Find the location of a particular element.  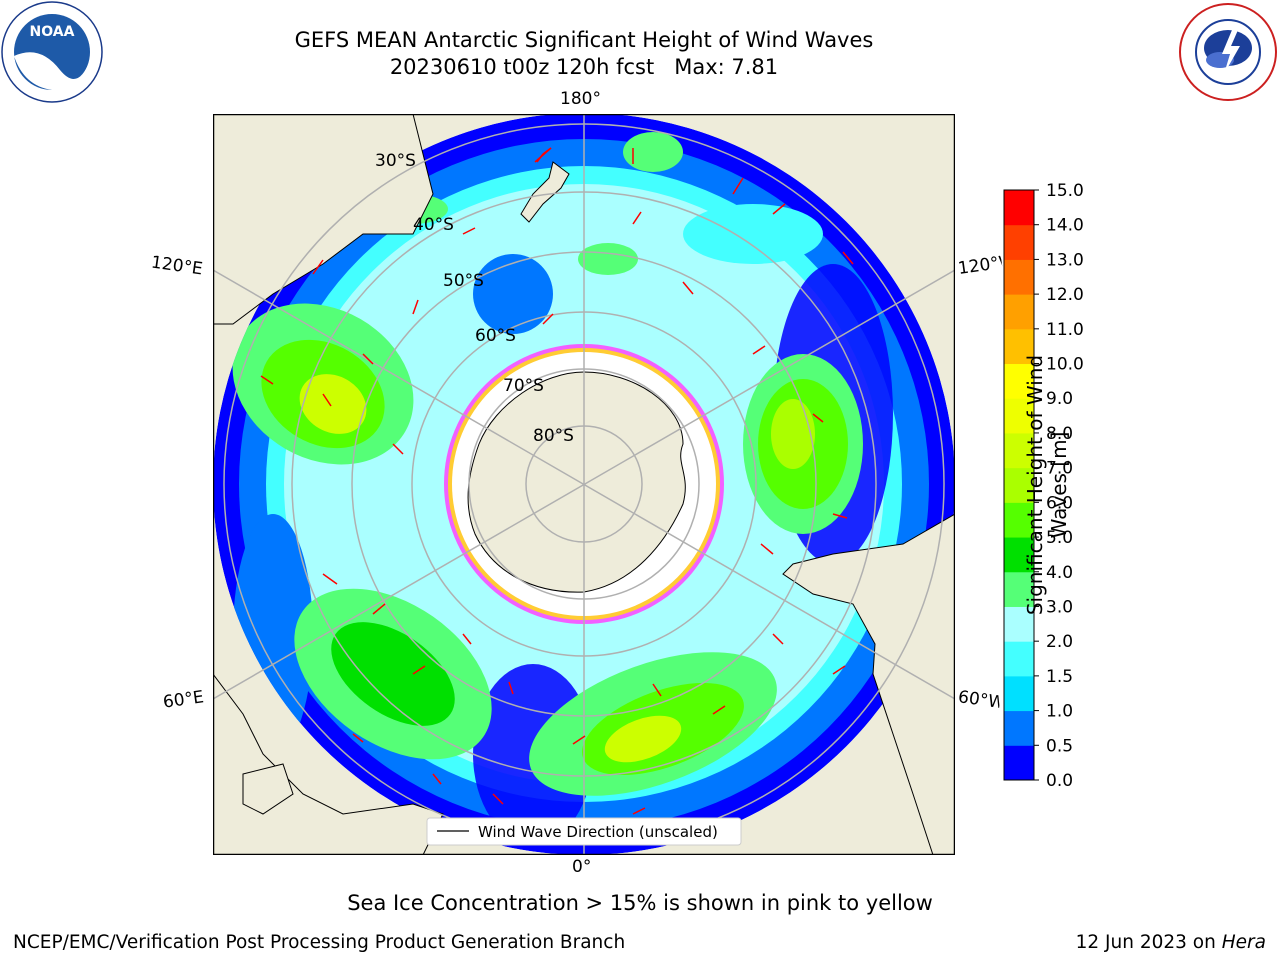

nws-logo is located at coordinates (1228, 52).